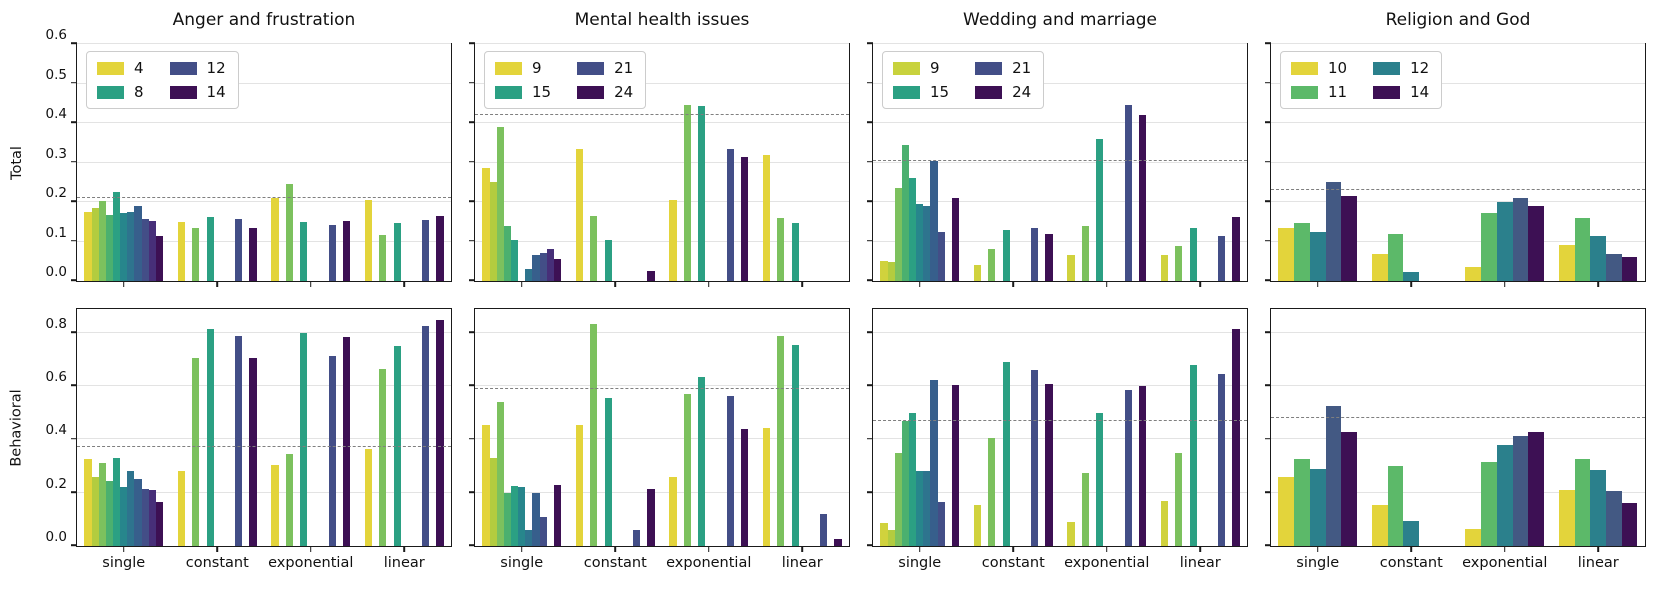  I want to click on subplot-title-wedding: Wedding and marriage, so click(1060, 20).